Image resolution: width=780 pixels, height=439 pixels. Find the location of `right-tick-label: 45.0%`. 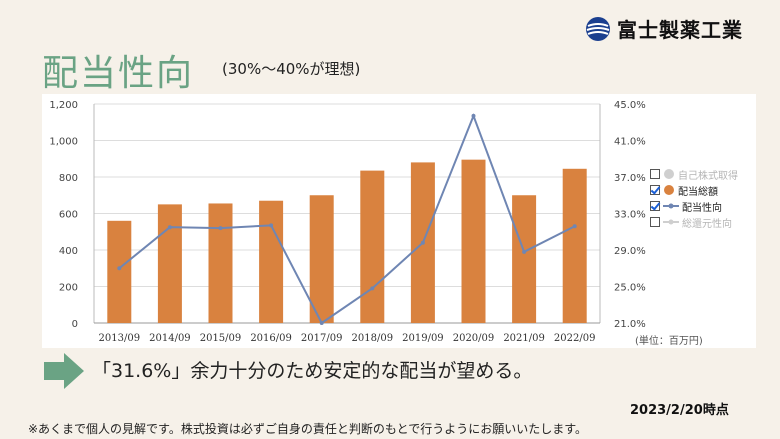

right-tick-label: 45.0% is located at coordinates (630, 105).